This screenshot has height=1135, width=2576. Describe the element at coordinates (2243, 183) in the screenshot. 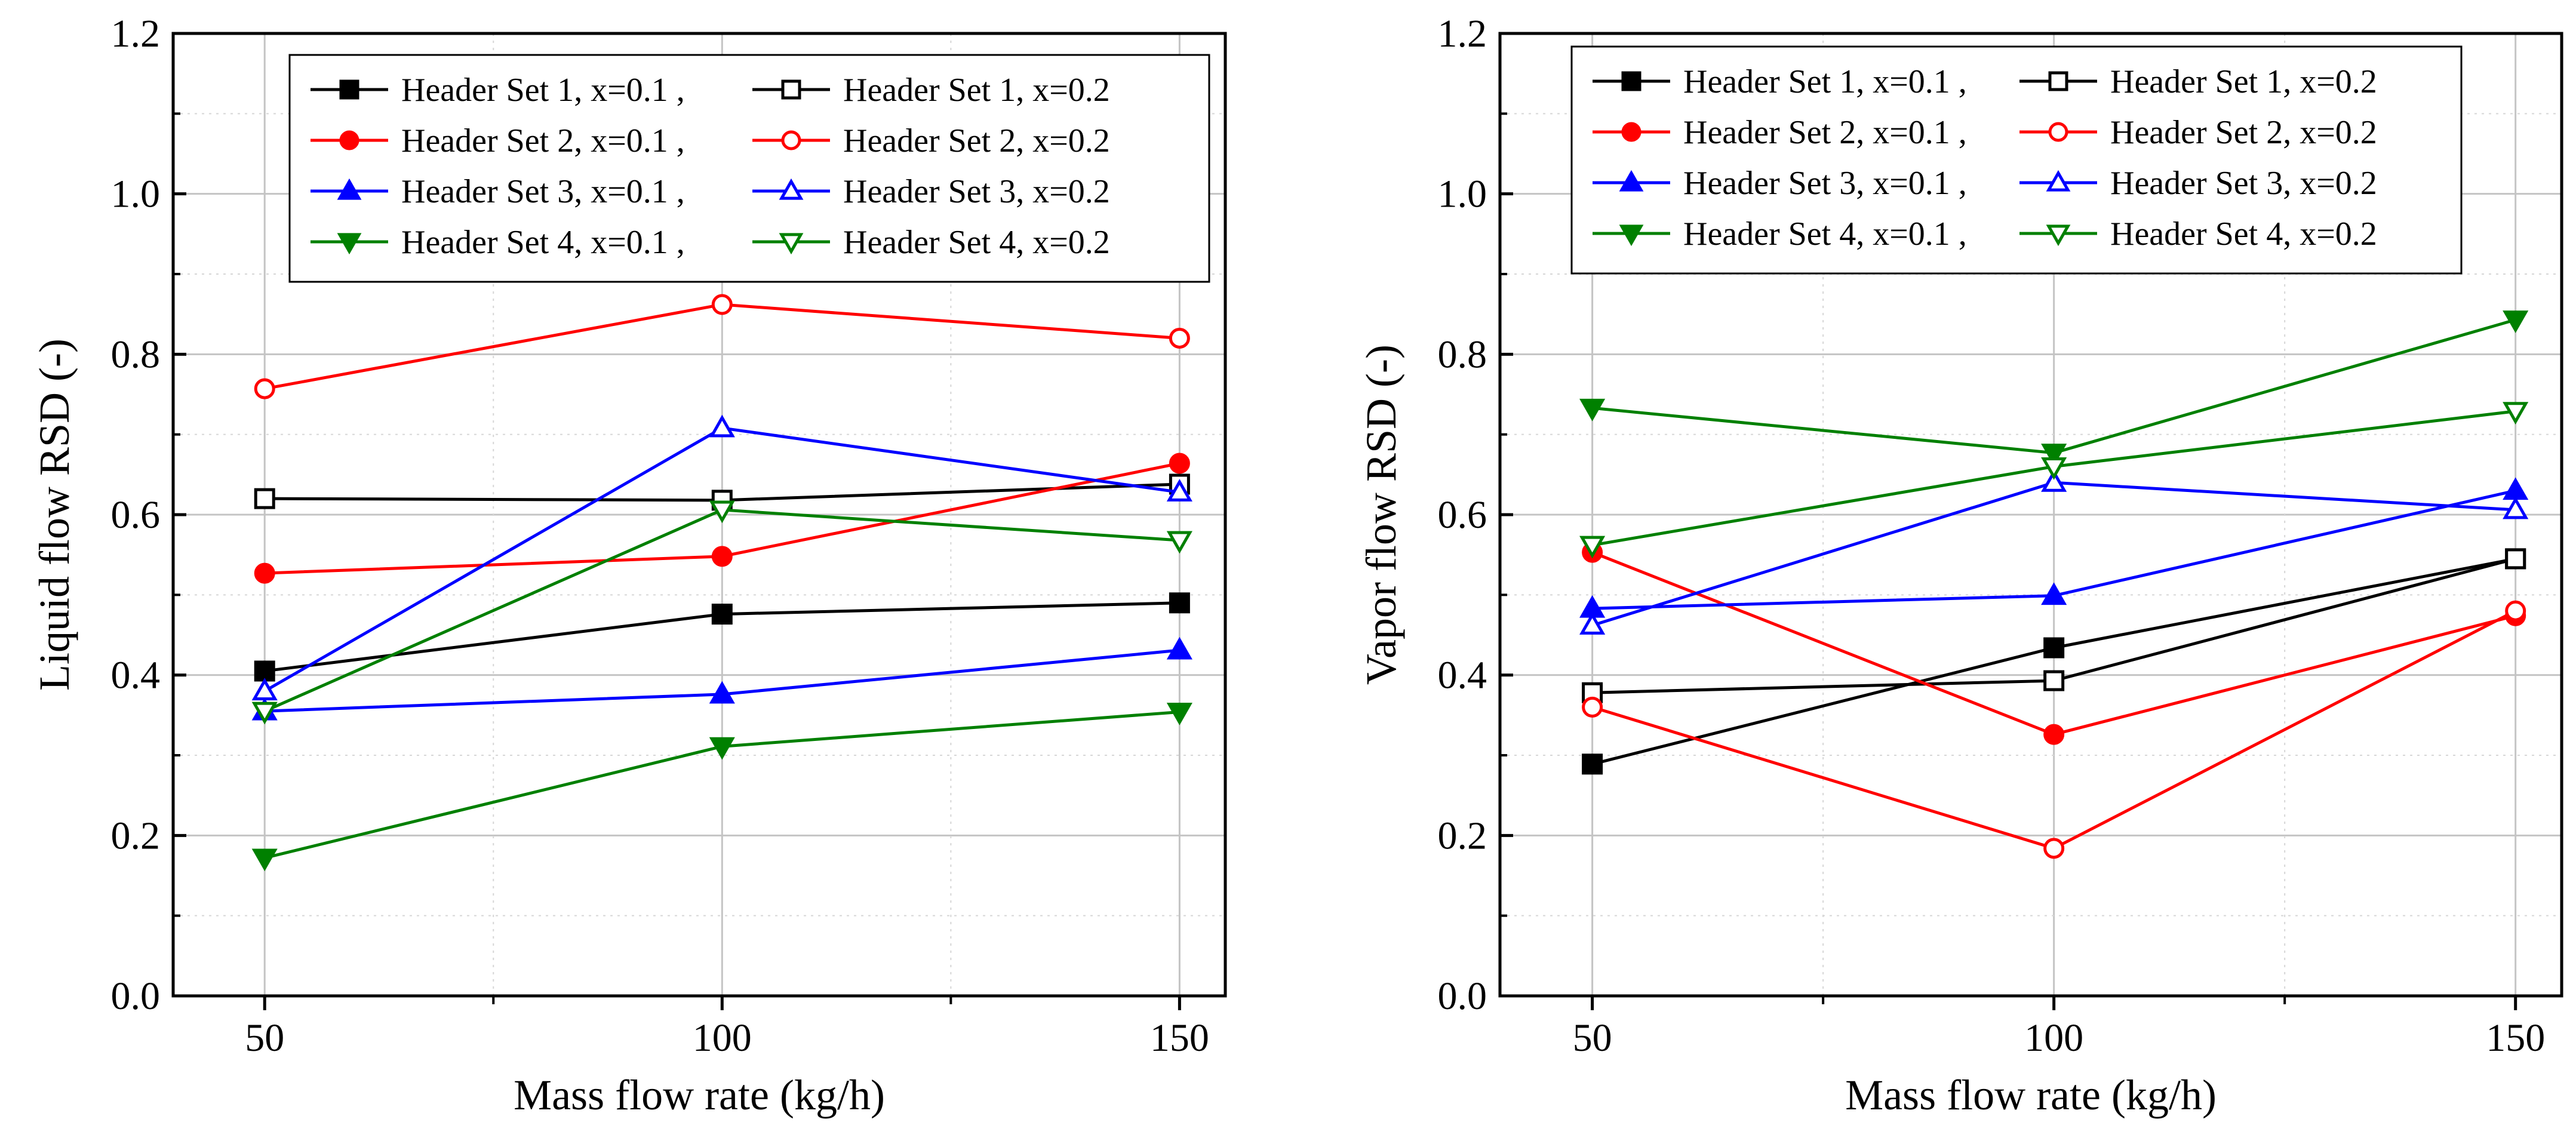

I see `legend-label: Header Set 3, x=0.2` at that location.